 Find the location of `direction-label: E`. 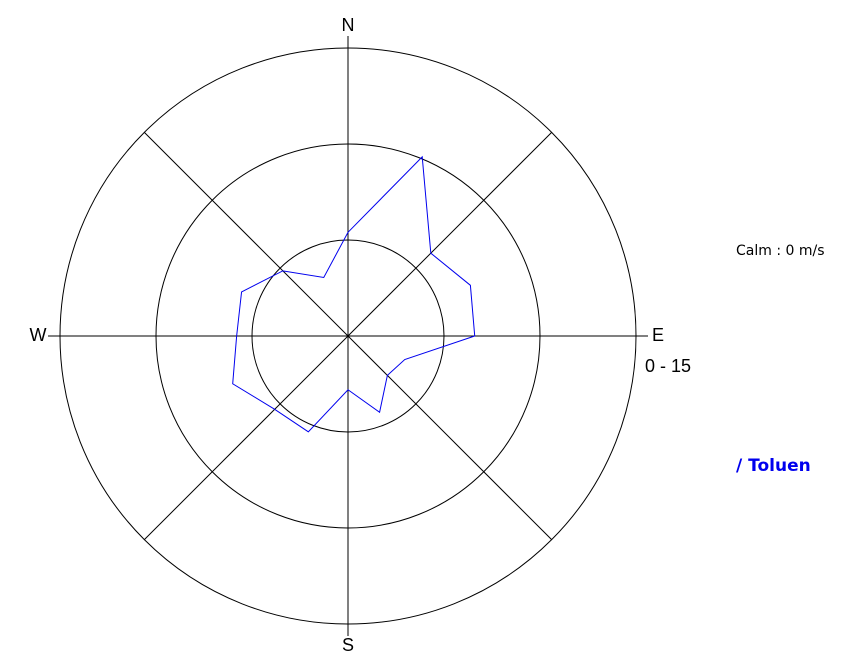

direction-label: E is located at coordinates (658, 335).